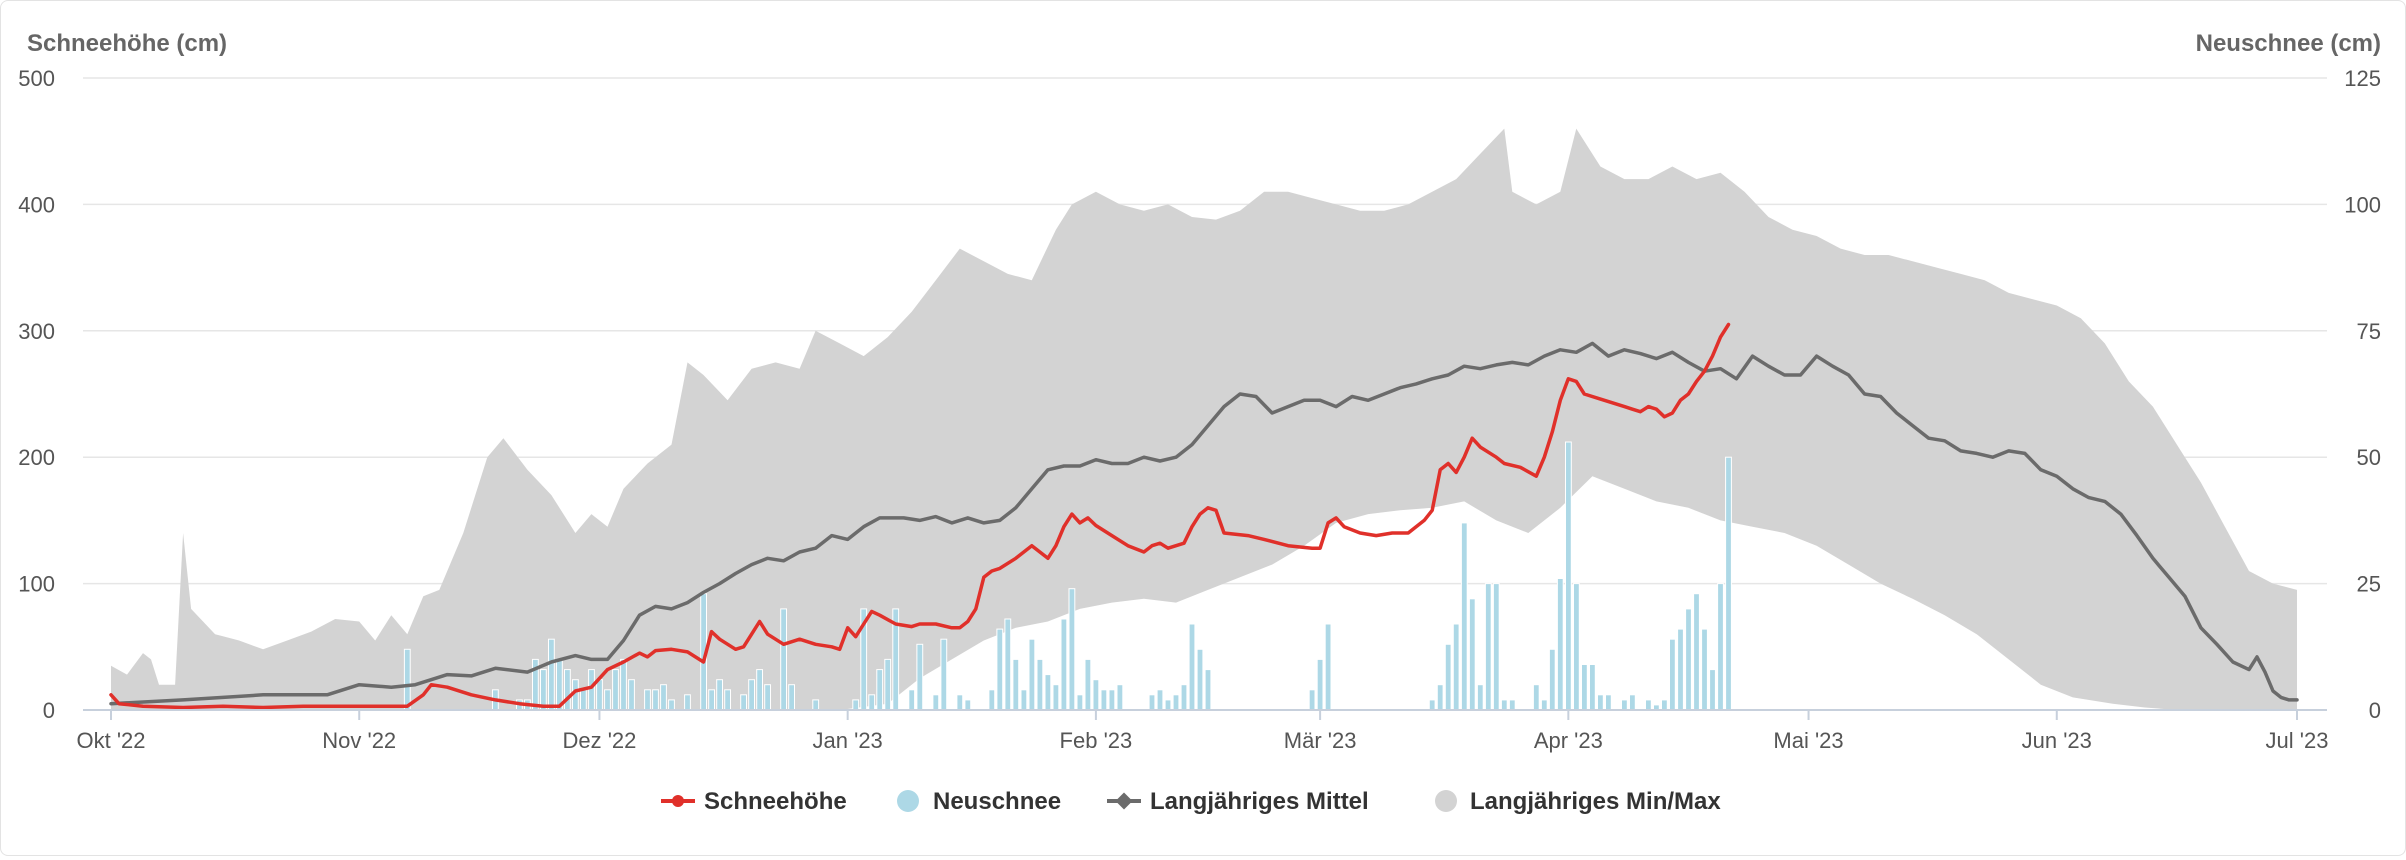 The image size is (2406, 860). What do you see at coordinates (1238, 801) in the screenshot?
I see `legend-item-mittel: Langjähriges Mittel` at bounding box center [1238, 801].